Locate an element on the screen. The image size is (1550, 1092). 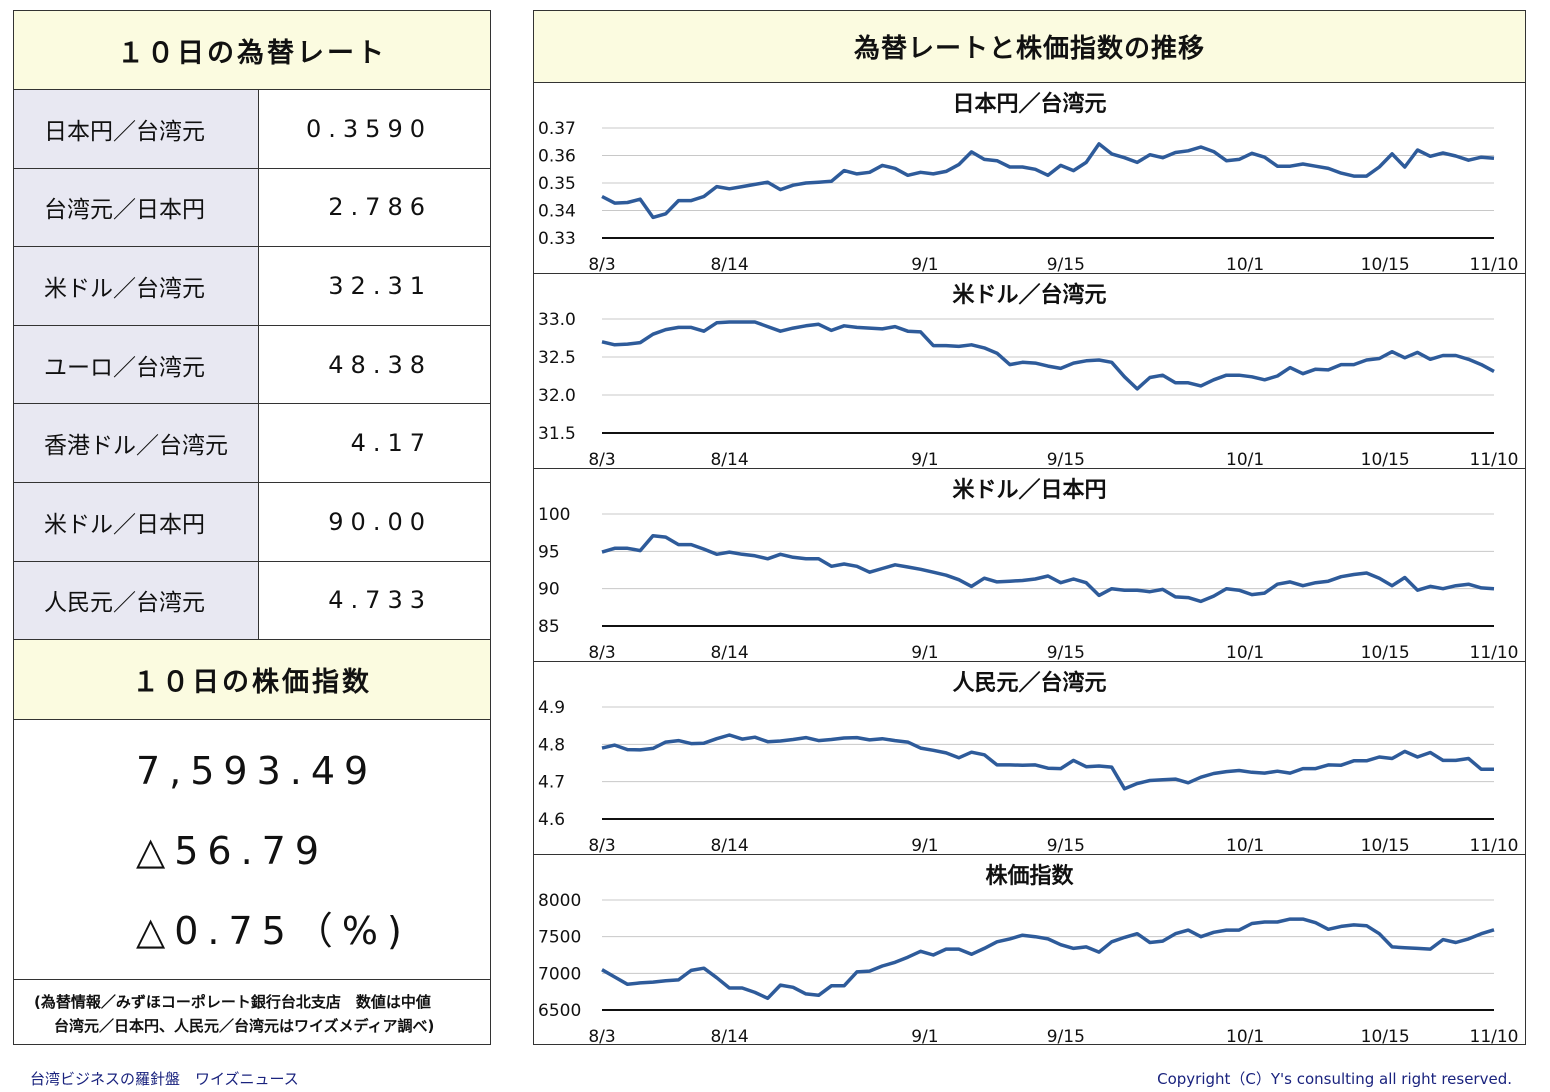
y-tick-label: 7000 is located at coordinates (559, 974).